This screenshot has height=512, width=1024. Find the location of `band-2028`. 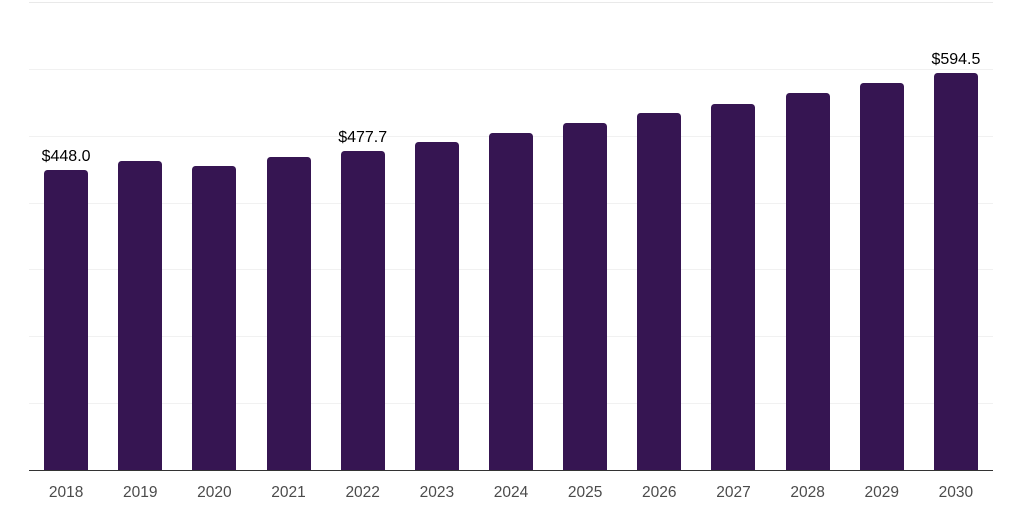

band-2028 is located at coordinates (808, 236).